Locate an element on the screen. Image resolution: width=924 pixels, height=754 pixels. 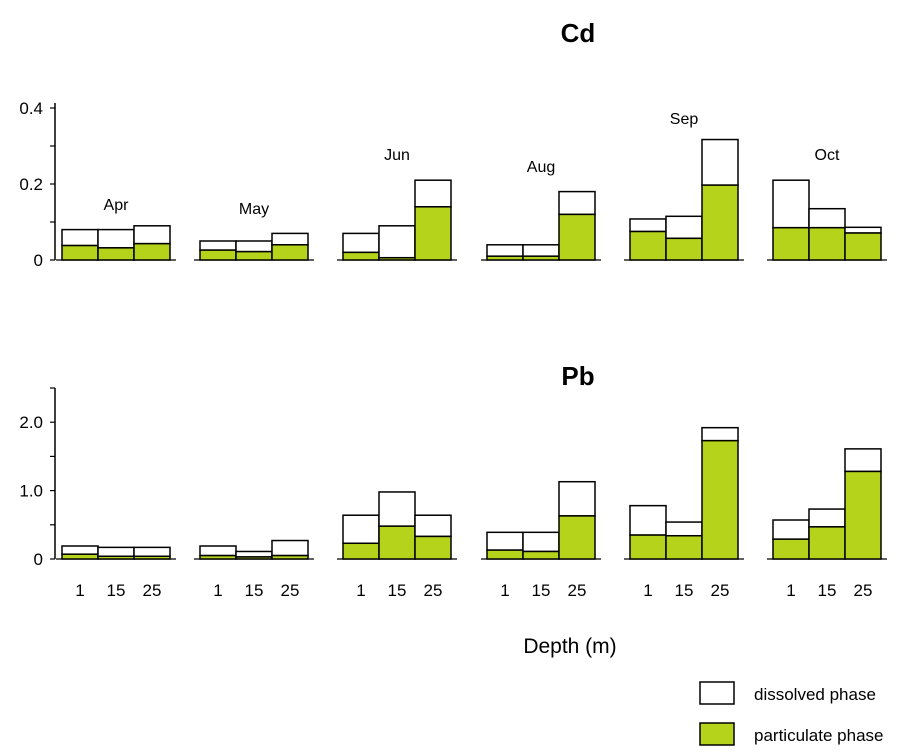
legend-swatch-particulate is located at coordinates (717, 734).